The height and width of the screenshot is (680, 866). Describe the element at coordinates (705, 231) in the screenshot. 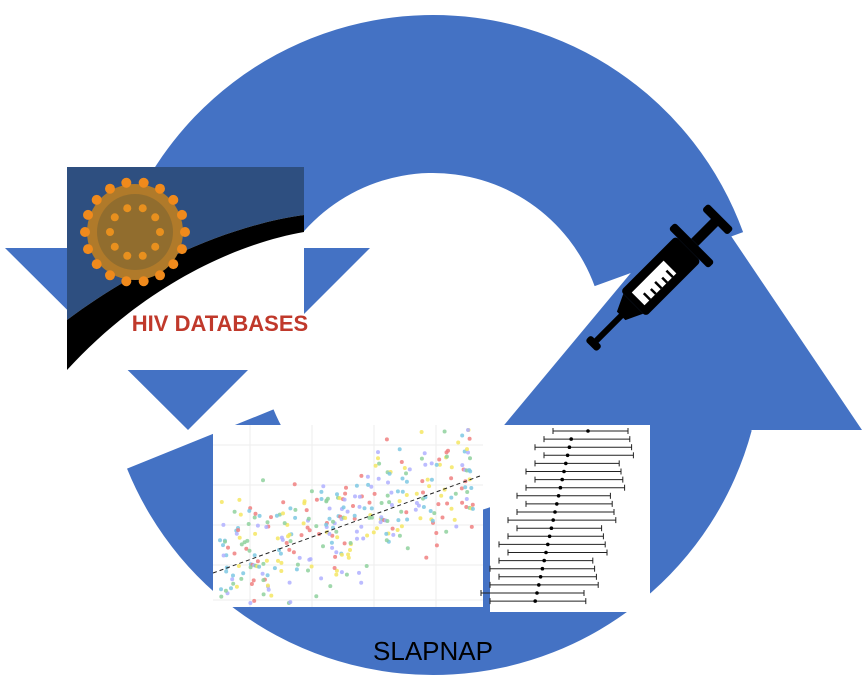

I see `plunger` at that location.